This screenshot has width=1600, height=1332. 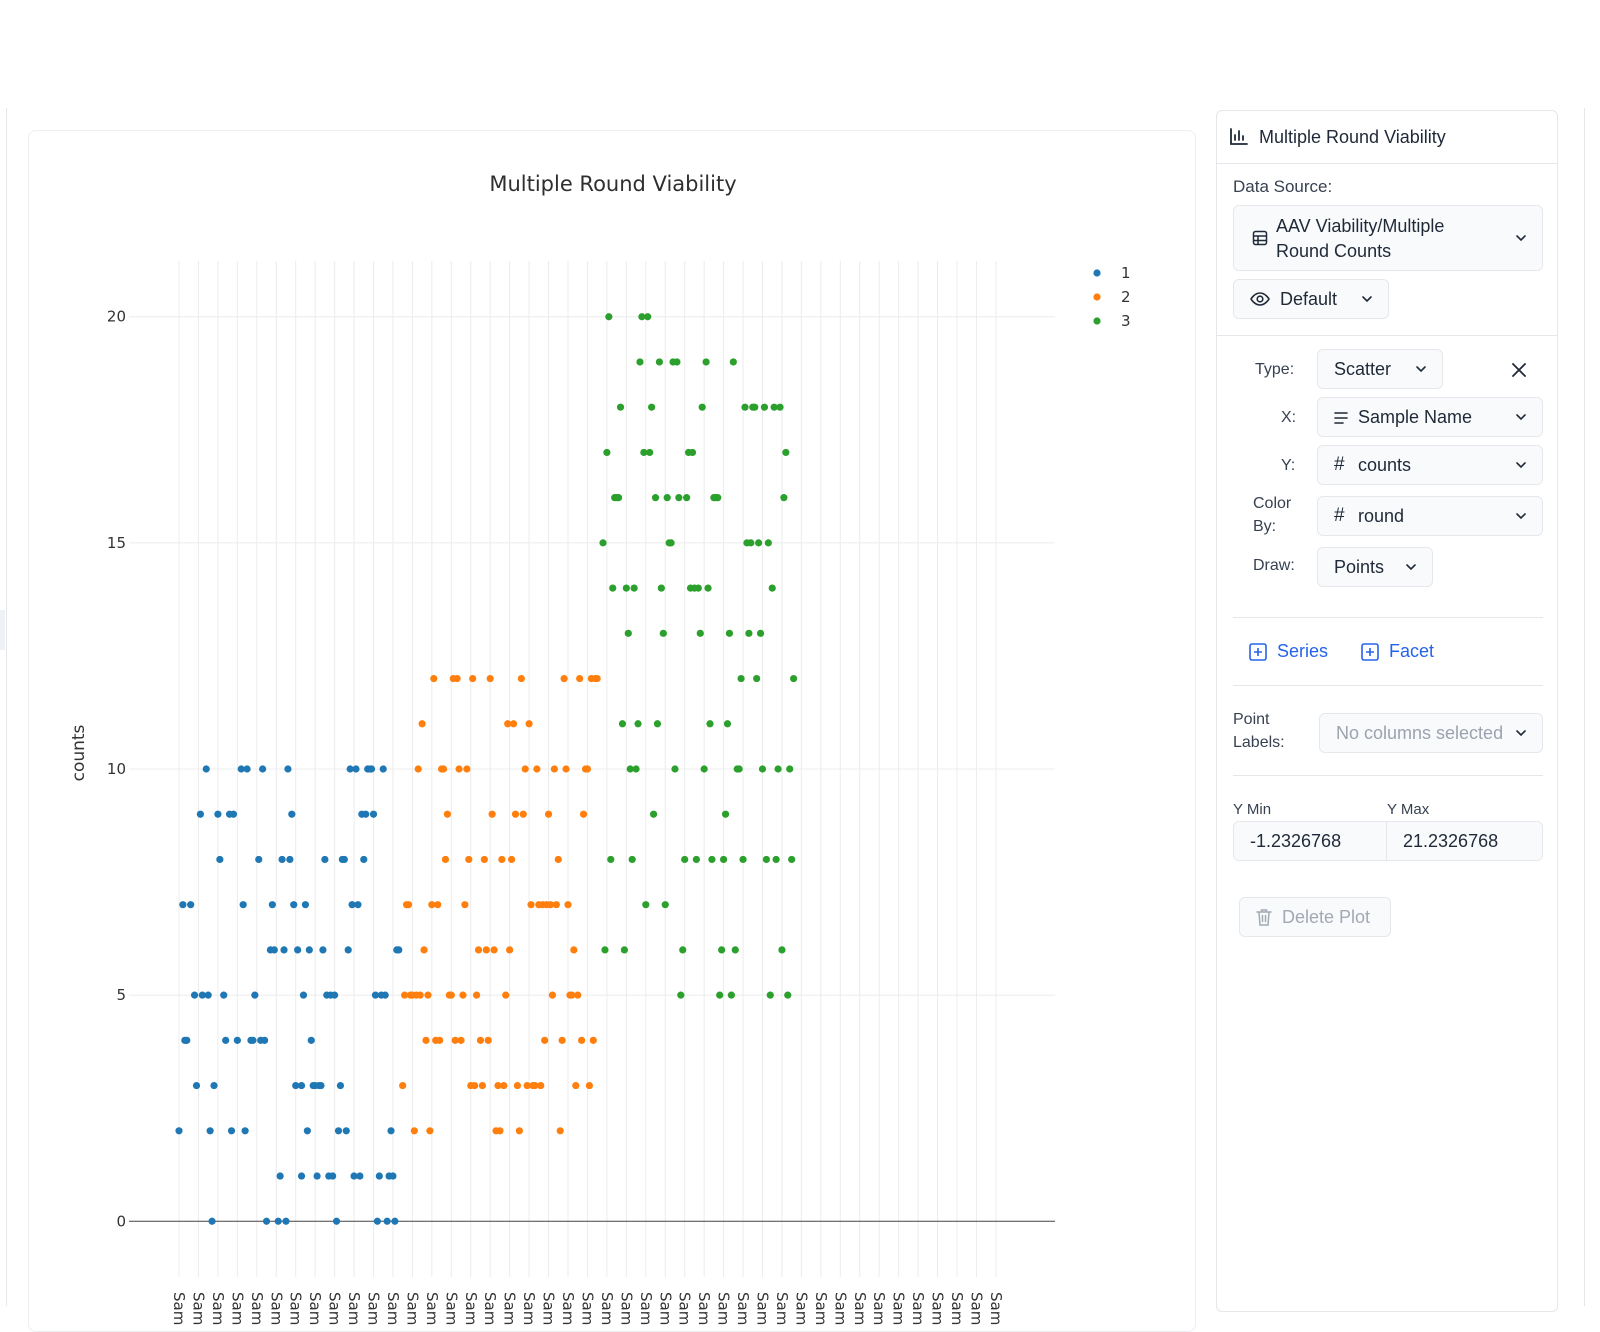 What do you see at coordinates (1315, 917) in the screenshot?
I see `delete-plot-button: Delete Plot` at bounding box center [1315, 917].